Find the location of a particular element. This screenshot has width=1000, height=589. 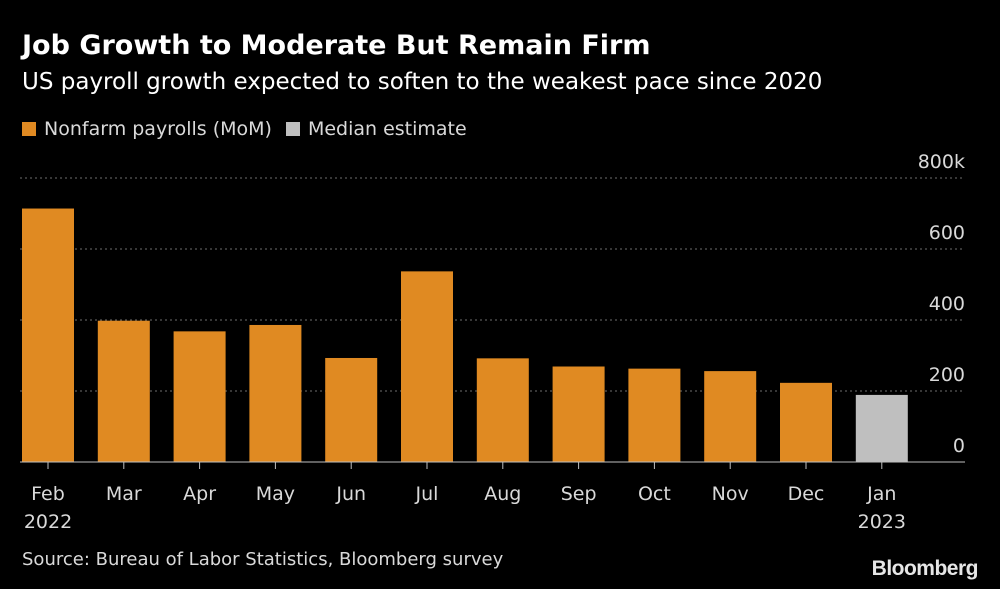

chart-legend: Nonfarm payrolls (MoM) Median estimate is located at coordinates (246, 129).